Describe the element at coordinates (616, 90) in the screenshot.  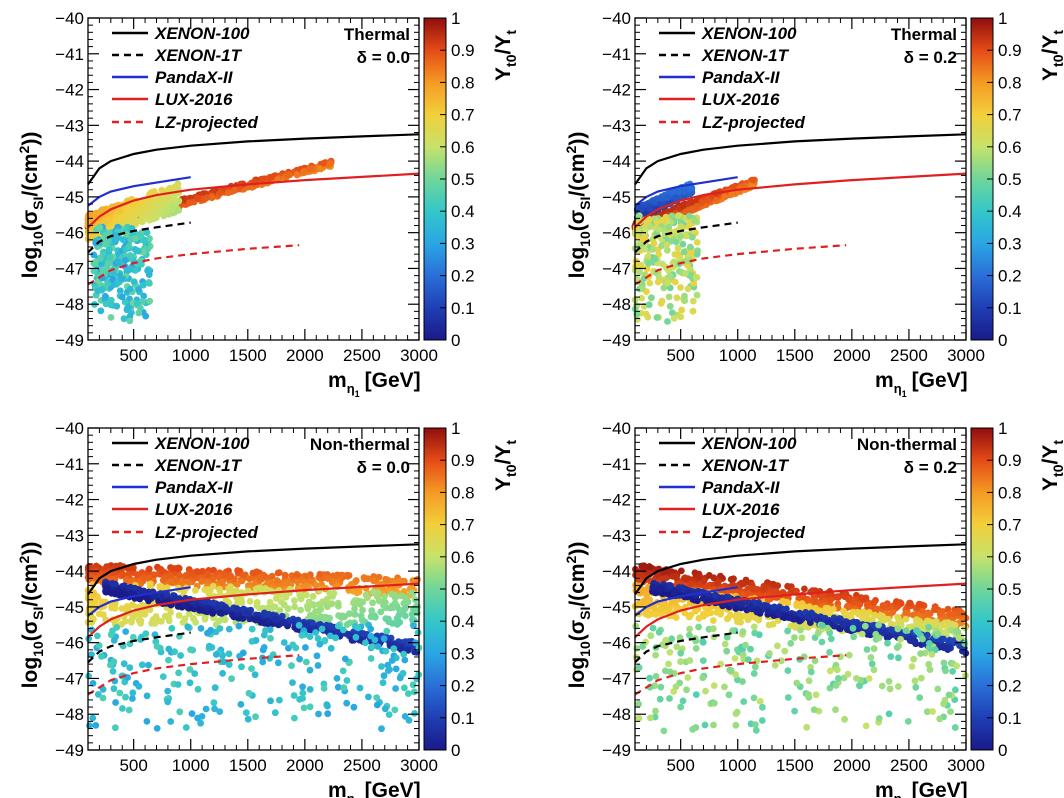
I see `y-tick-label: −42` at that location.